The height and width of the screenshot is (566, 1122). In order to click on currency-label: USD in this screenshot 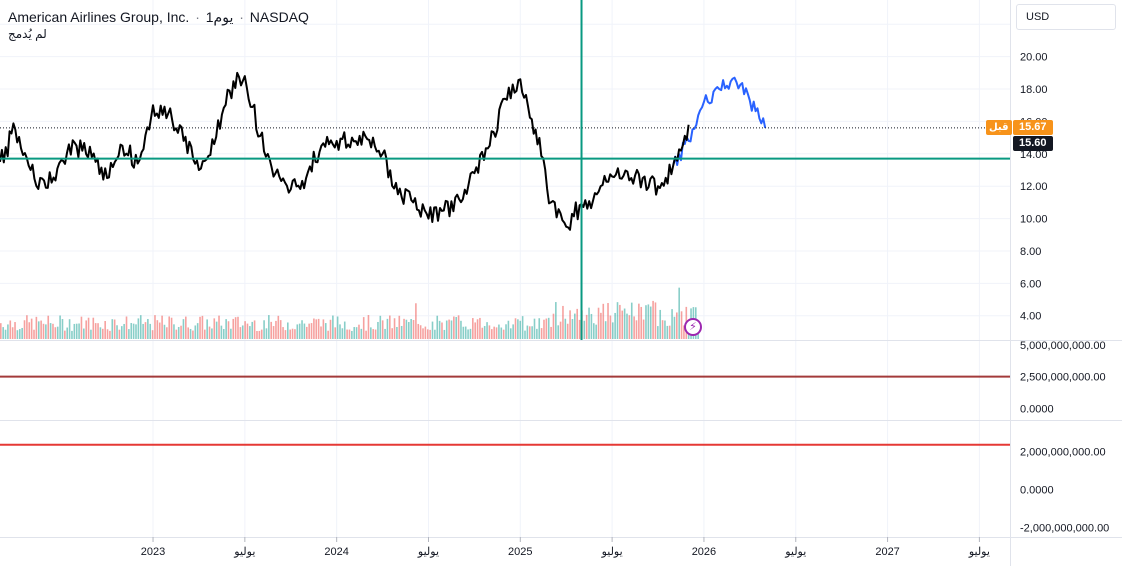, I will do `click(1038, 17)`.